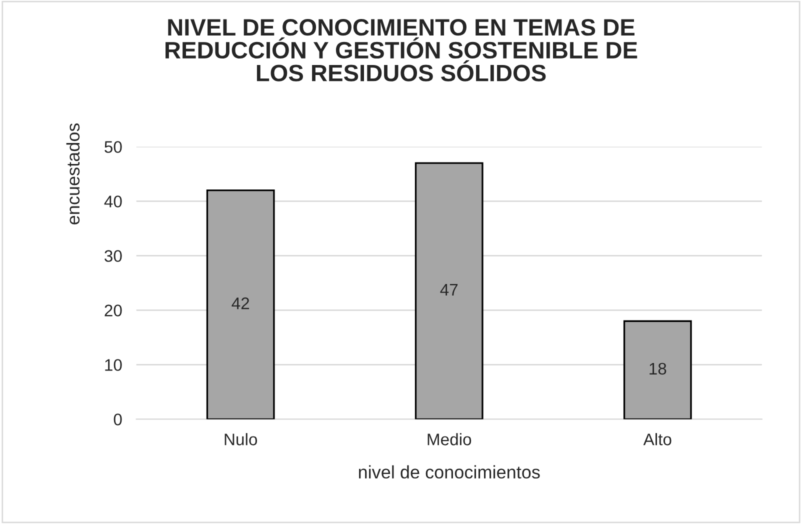 The height and width of the screenshot is (524, 802). I want to click on y-tick-label: 50, so click(113, 147).